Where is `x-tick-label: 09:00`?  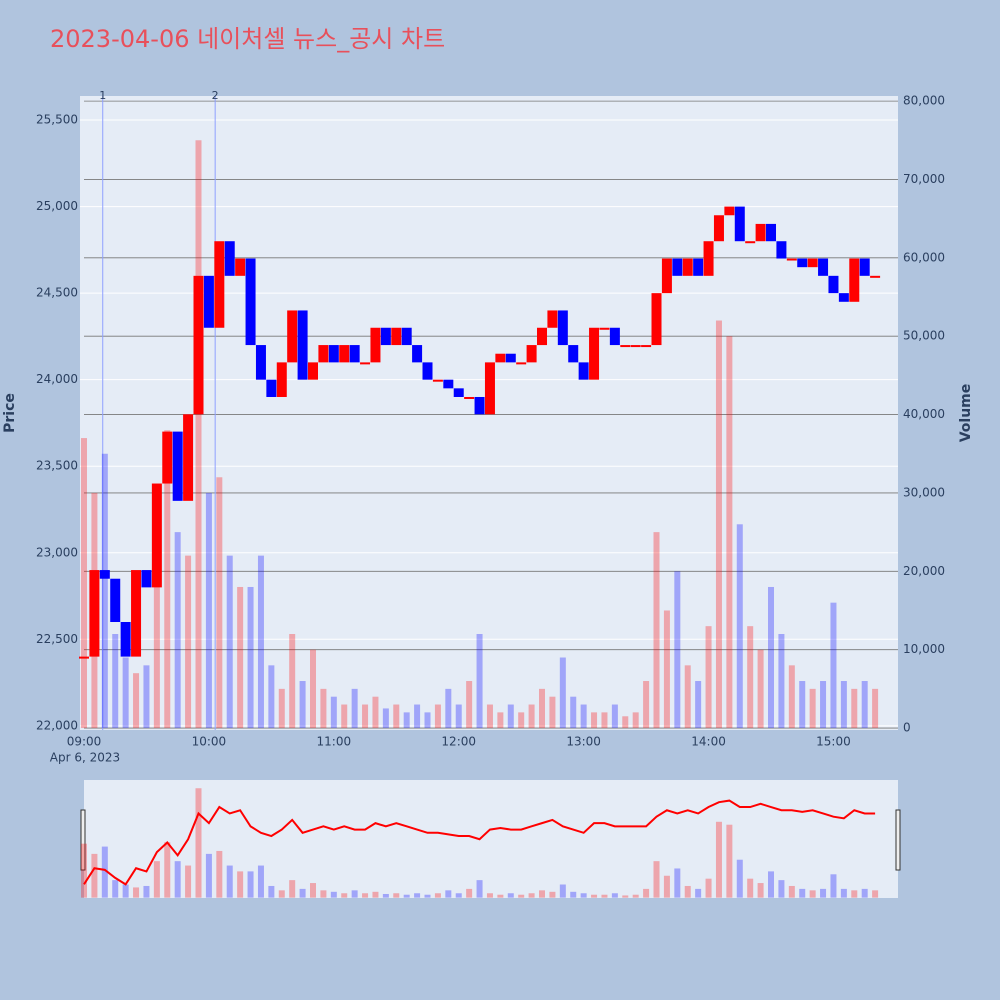
x-tick-label: 09:00 is located at coordinates (84, 742).